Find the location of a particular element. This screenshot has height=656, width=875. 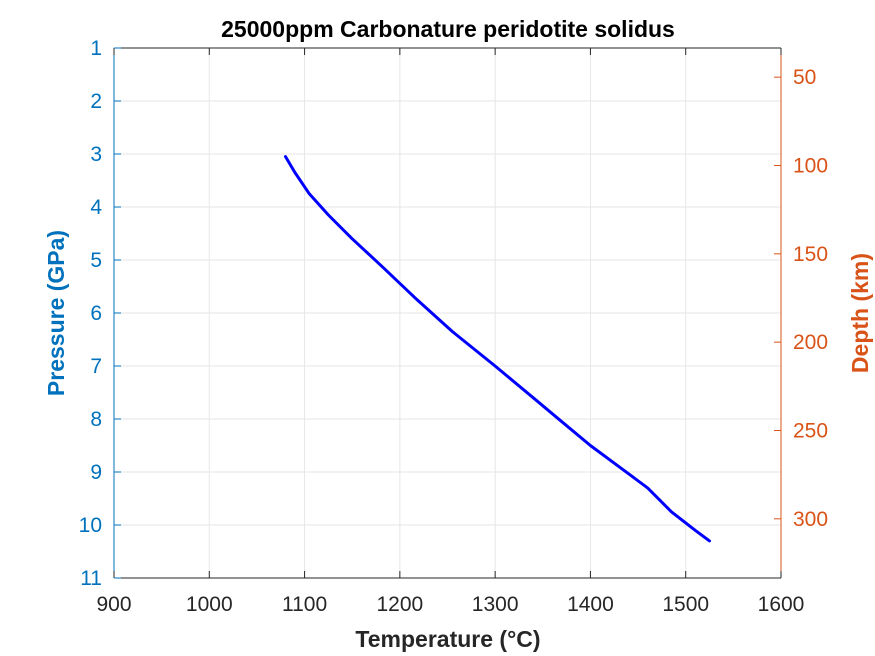

y2-tick-label: 150 is located at coordinates (810, 254).